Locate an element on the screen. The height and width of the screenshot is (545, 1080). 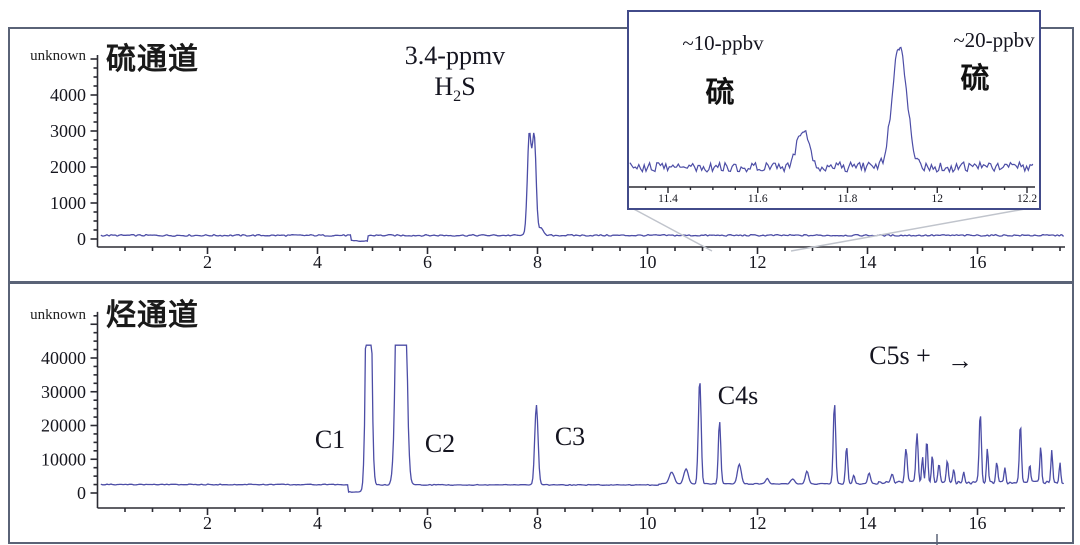
inset-zoom-canvas: 11.4 11.6 11.8 12 12.2 is located at coordinates (833, 125).